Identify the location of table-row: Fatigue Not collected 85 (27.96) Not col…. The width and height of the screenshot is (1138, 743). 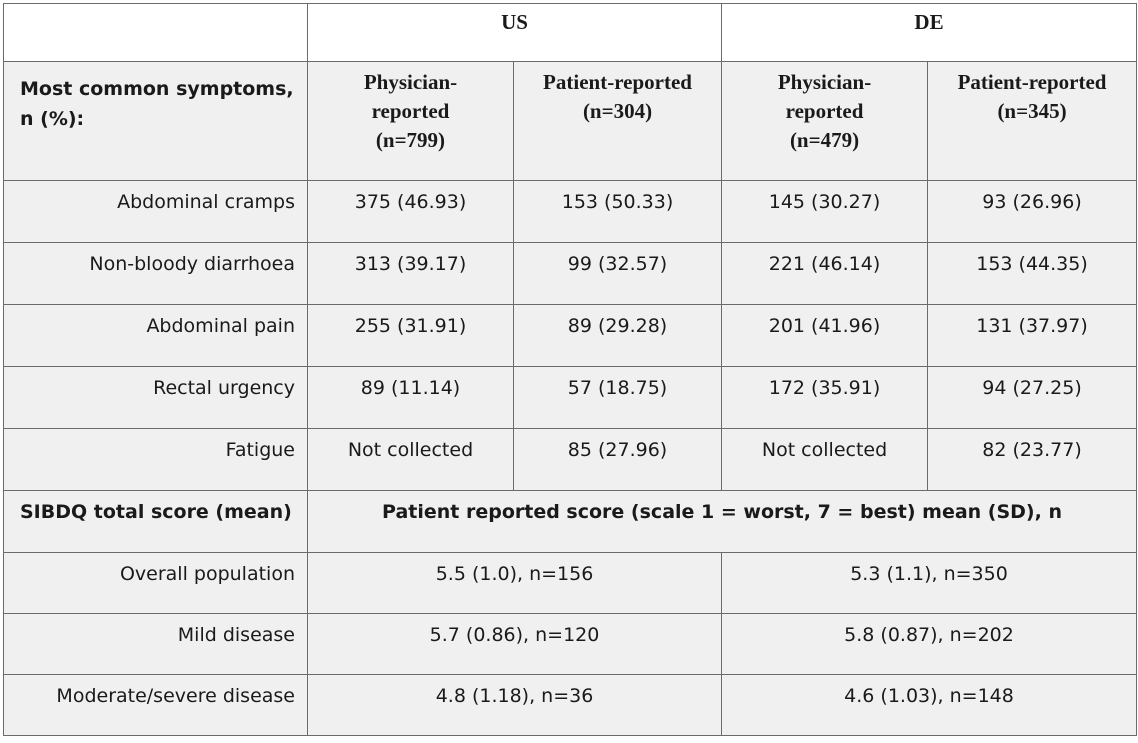
(570, 459).